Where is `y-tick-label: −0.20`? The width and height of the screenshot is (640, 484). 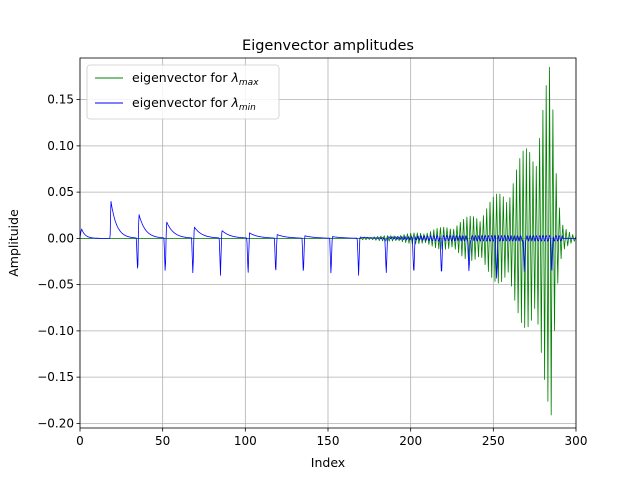 y-tick-label: −0.20 is located at coordinates (55, 423).